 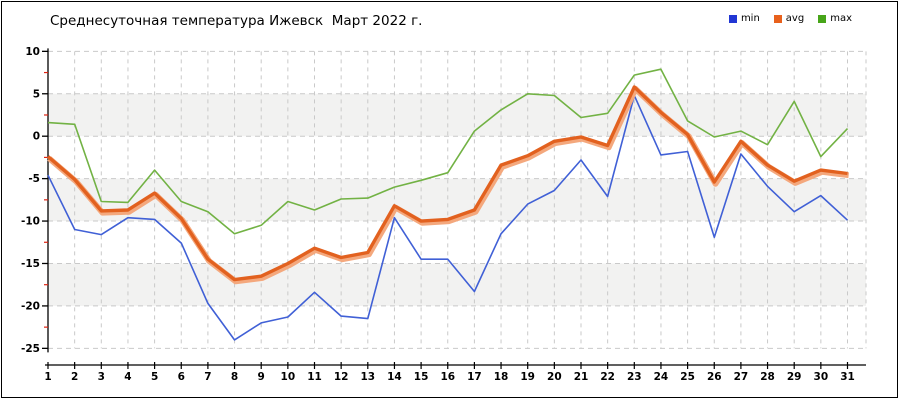 I want to click on legend-label-avg: avg, so click(x=795, y=18).